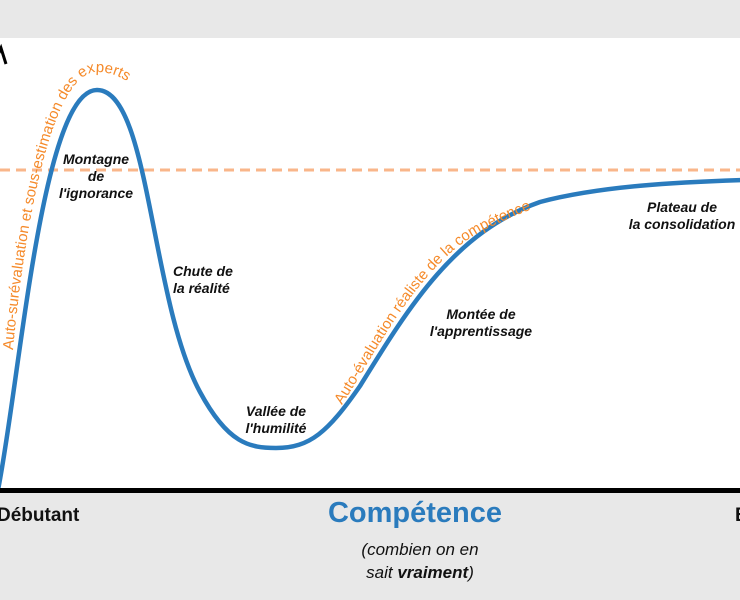  Describe the element at coordinates (415, 513) in the screenshot. I see `x-axis-title: Compétence` at that location.